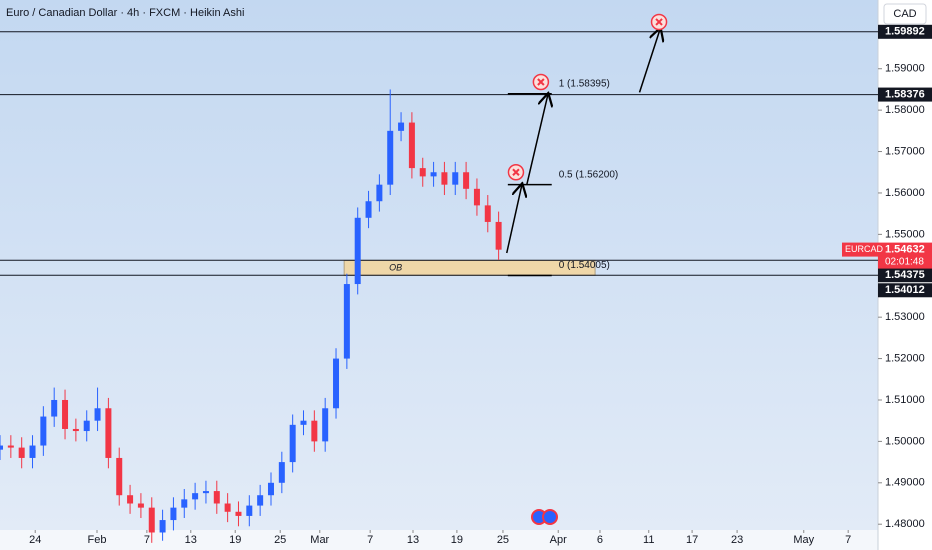  Describe the element at coordinates (589, 174) in the screenshot. I see `fib-label: 0.5 (1.56200)` at that location.